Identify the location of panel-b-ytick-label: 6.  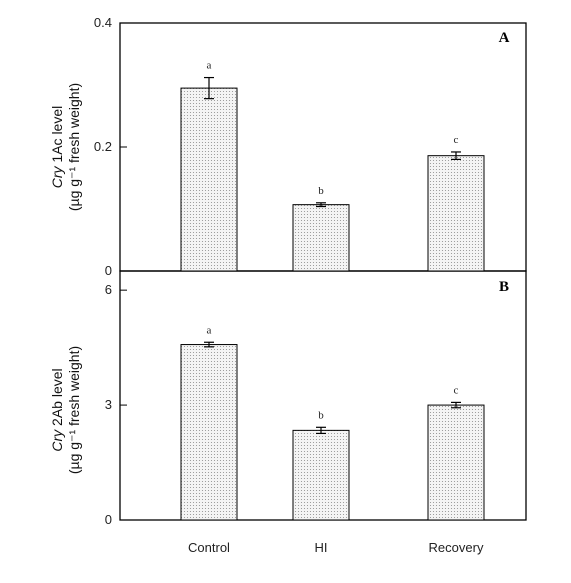
(108, 289).